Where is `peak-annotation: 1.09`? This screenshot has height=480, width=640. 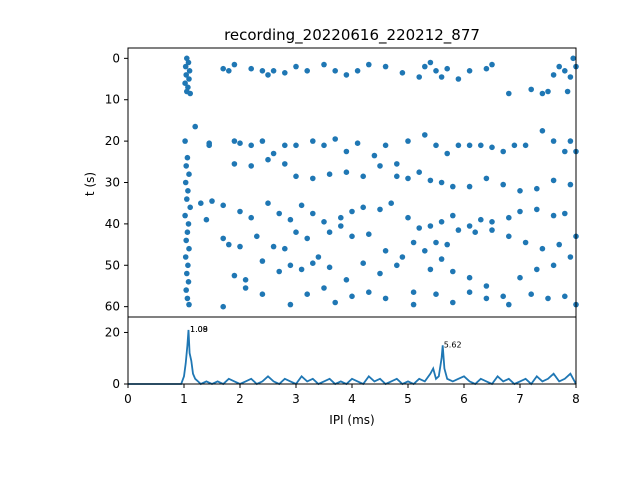
peak-annotation: 1.09 is located at coordinates (199, 329).